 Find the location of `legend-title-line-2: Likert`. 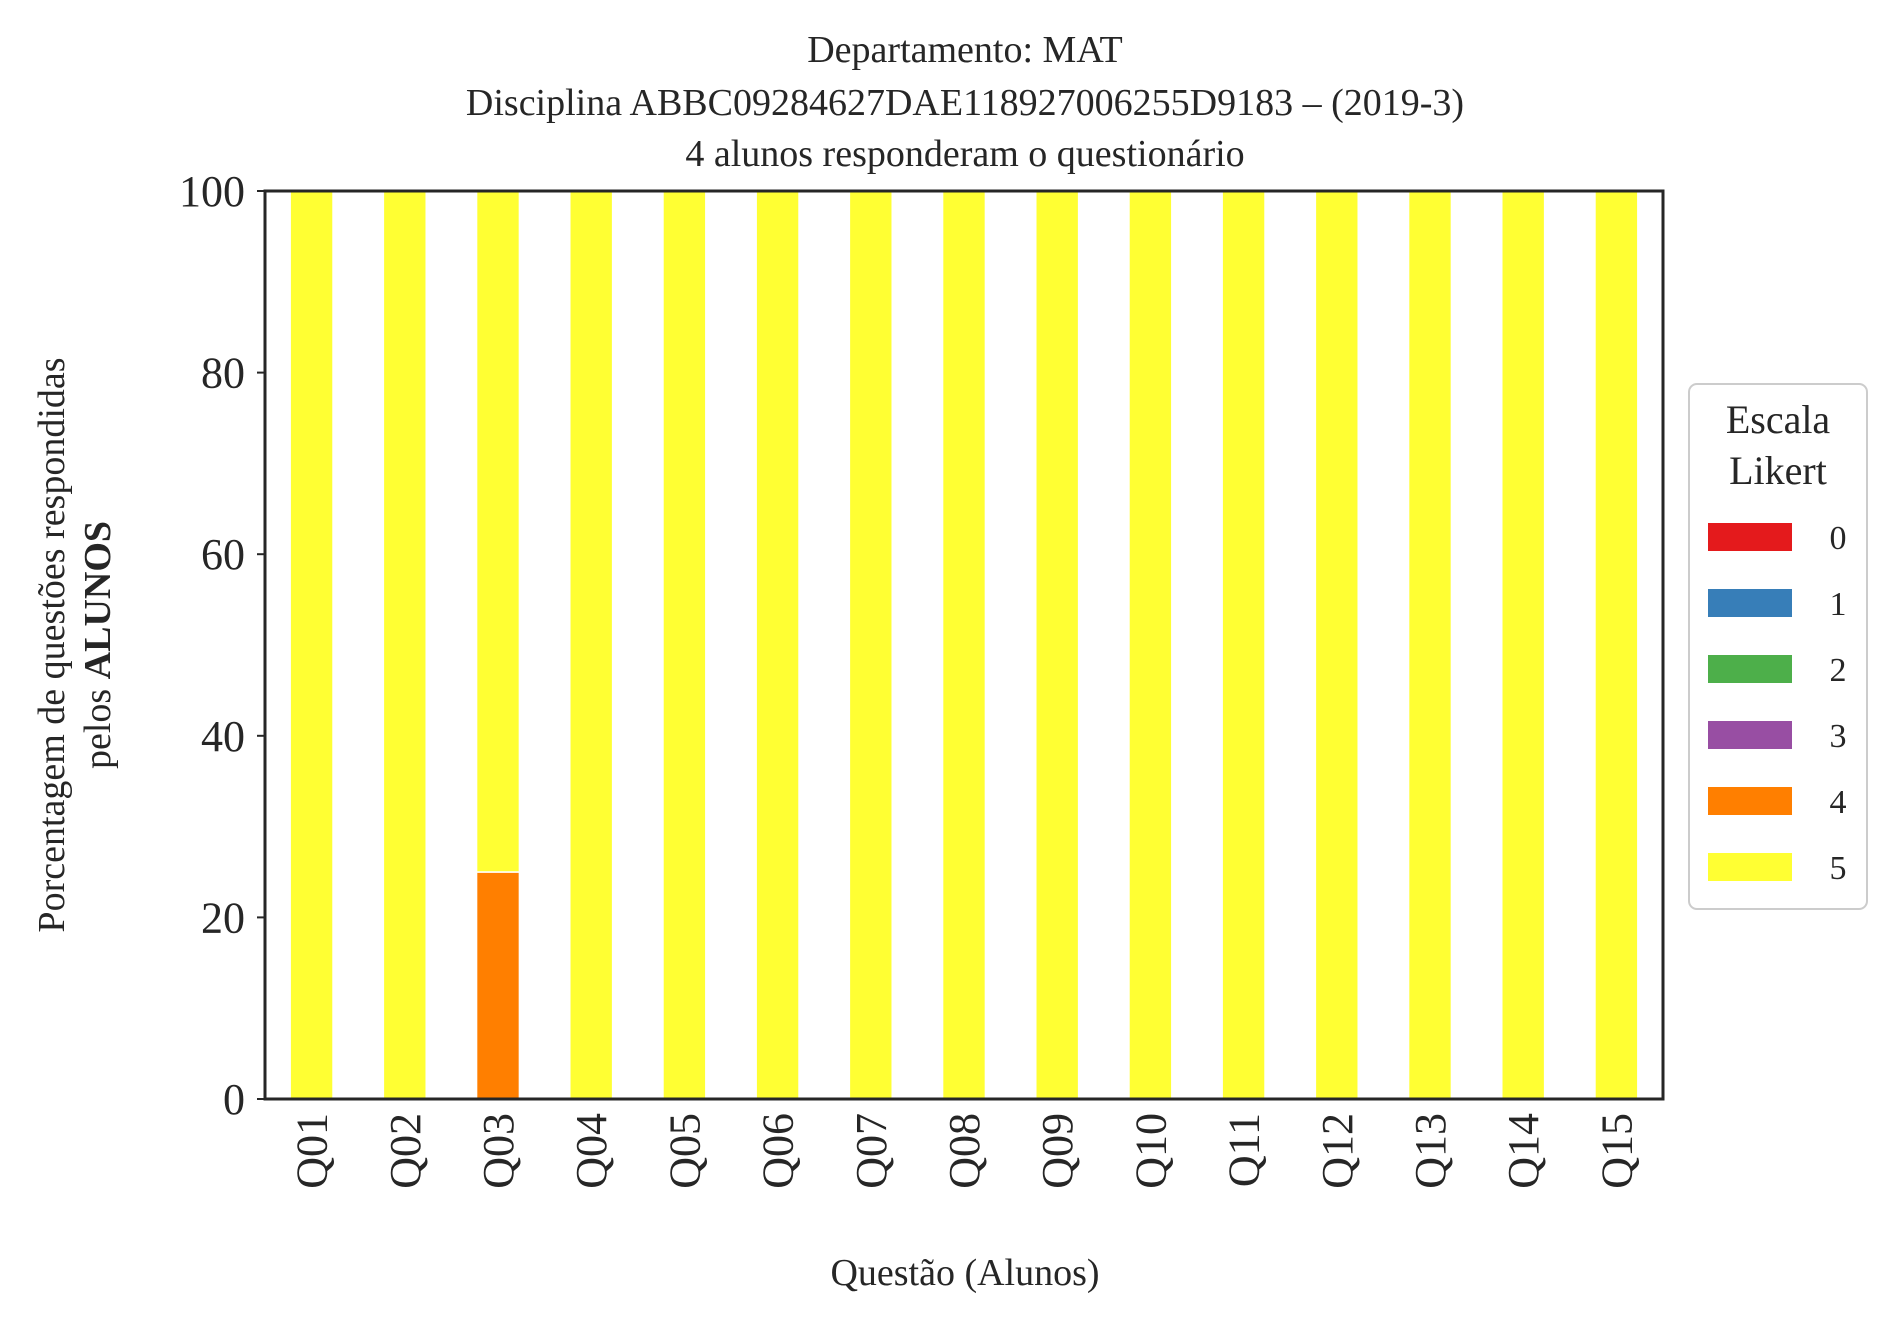

legend-title-line-2: Likert is located at coordinates (1778, 470).